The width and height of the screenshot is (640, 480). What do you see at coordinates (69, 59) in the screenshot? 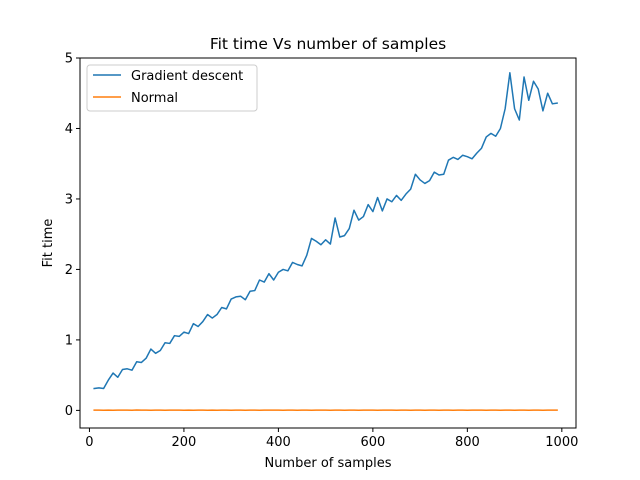
I see `y-tick-label: 5` at bounding box center [69, 59].